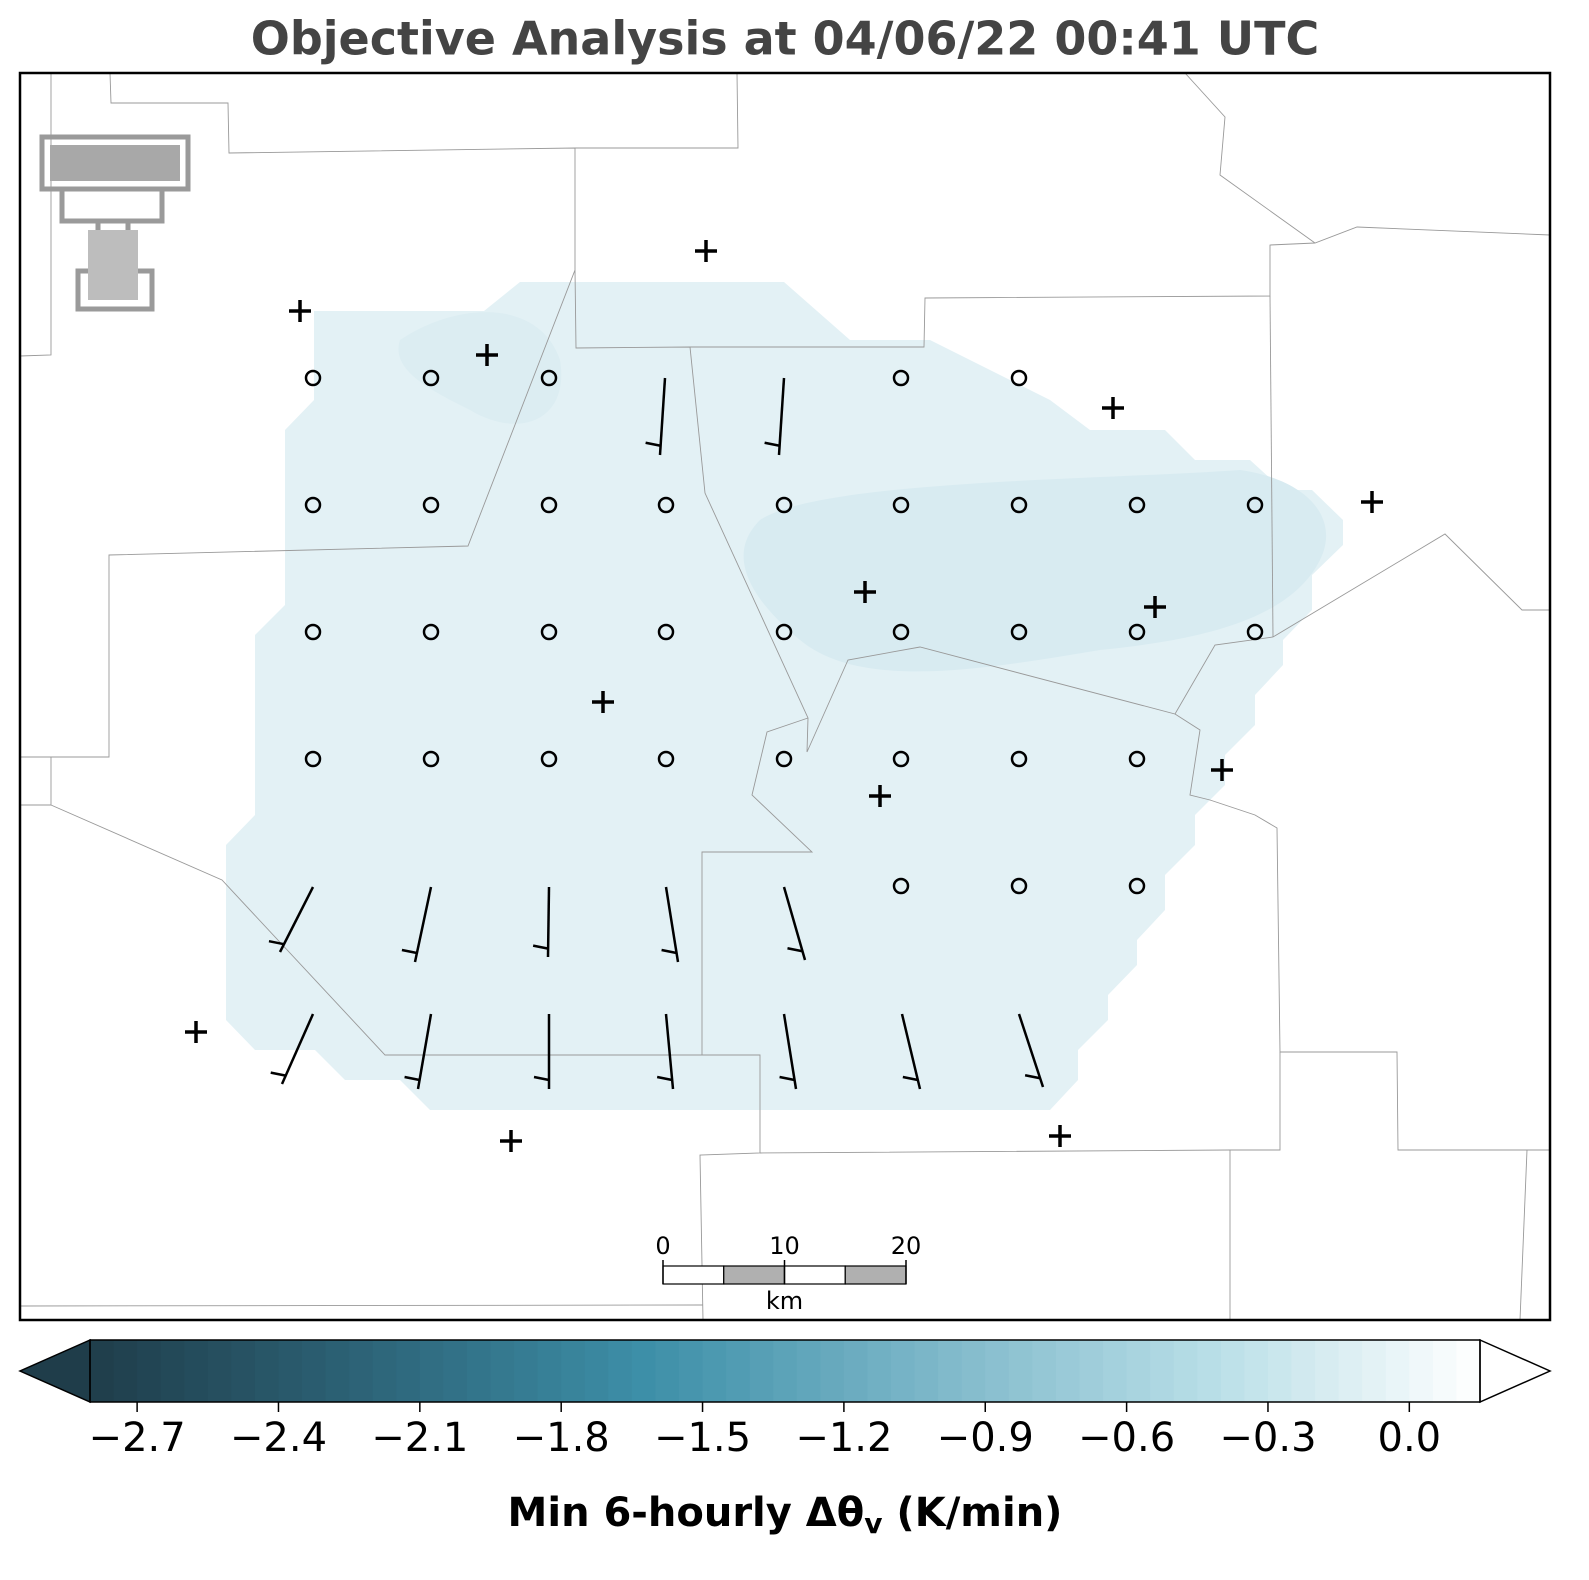 The image size is (1589, 1580). Describe the element at coordinates (1267, 1438) in the screenshot. I see `colorbar-tick-label: −0.3` at that location.